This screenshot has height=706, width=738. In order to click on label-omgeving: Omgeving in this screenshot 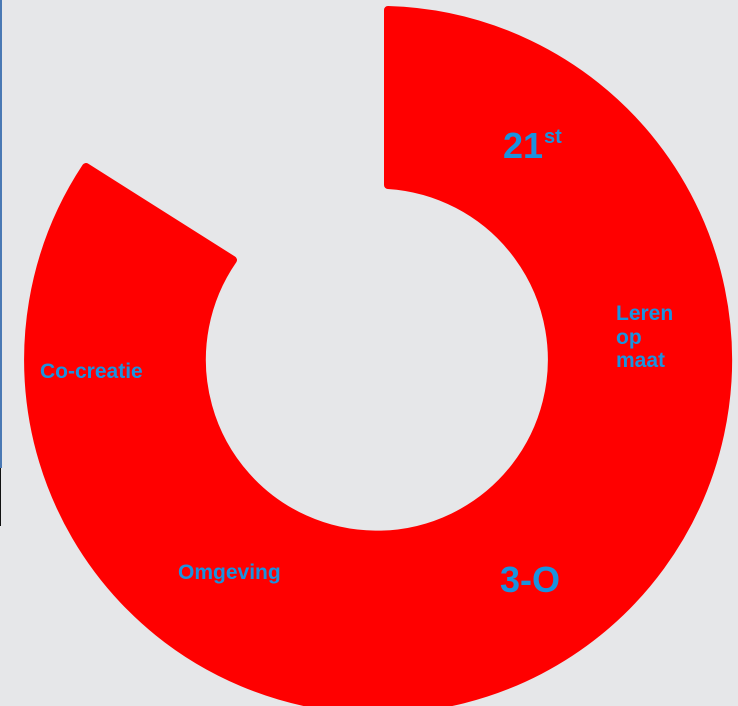, I will do `click(229, 572)`.